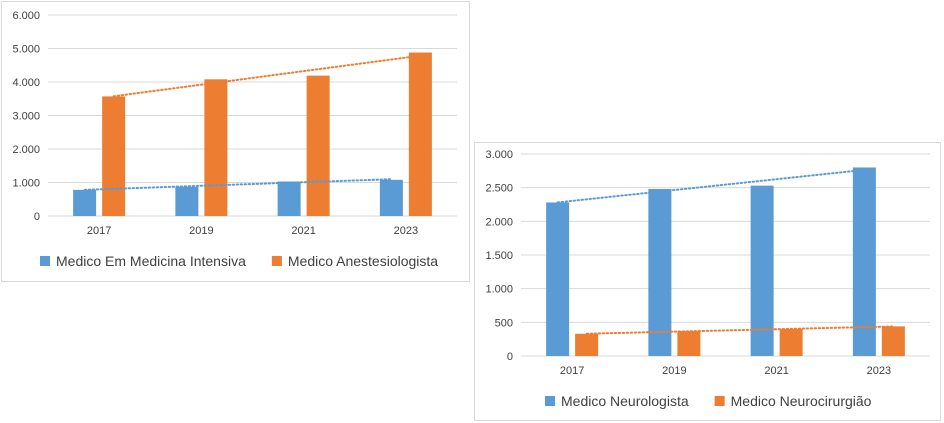 This screenshot has height=423, width=944. I want to click on y-tick-label: 1.500, so click(499, 256).